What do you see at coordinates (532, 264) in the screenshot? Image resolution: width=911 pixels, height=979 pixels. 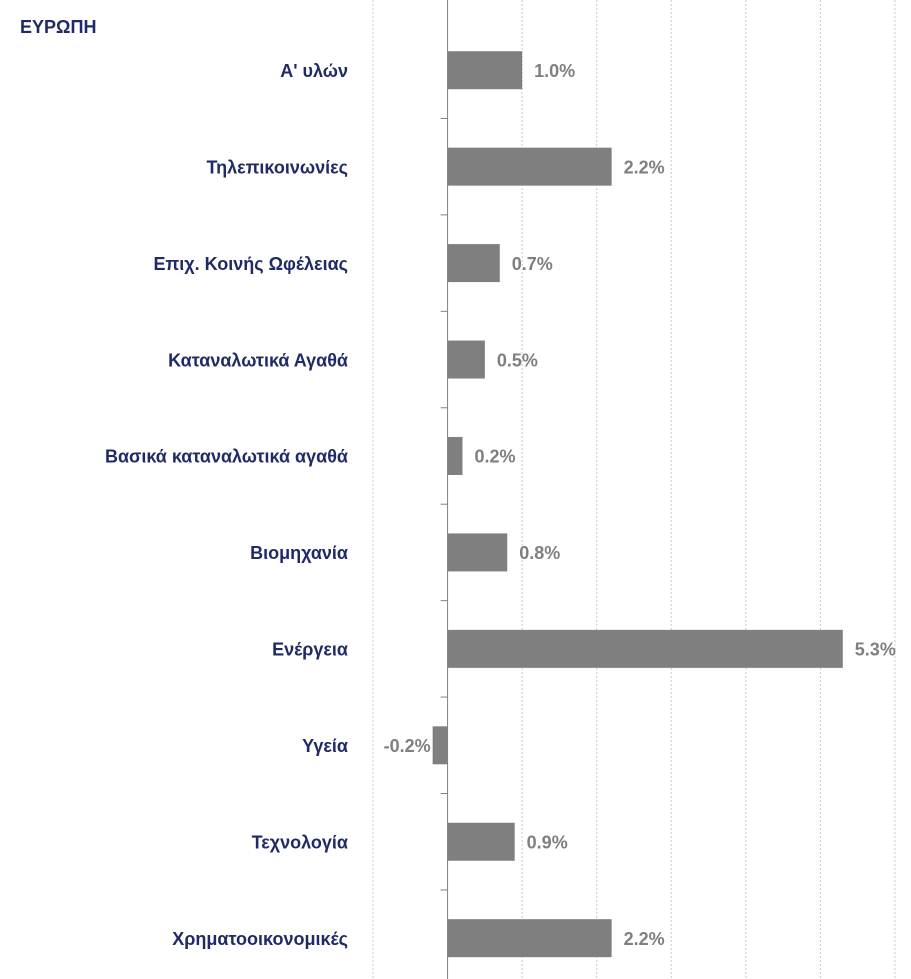 I see `value-label: 0.7%` at bounding box center [532, 264].